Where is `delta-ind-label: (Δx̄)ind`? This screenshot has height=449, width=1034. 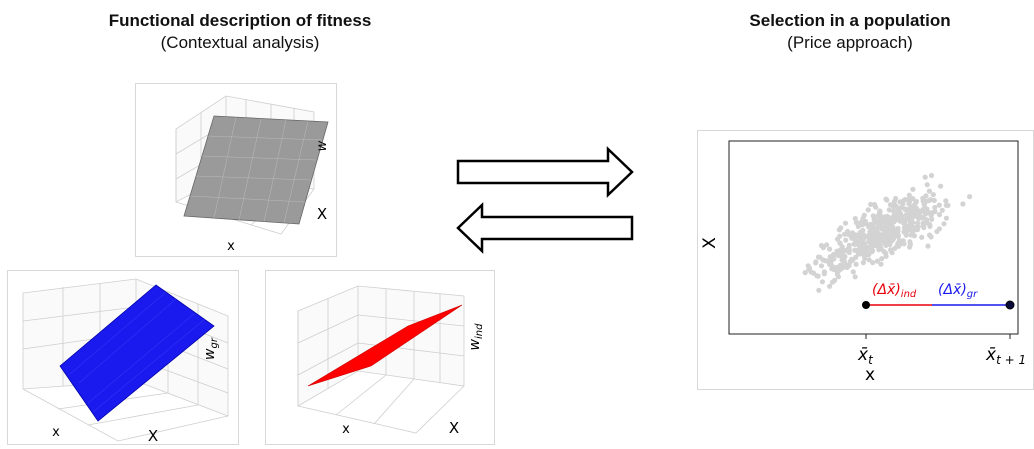
delta-ind-label: (Δx̄)ind is located at coordinates (894, 291).